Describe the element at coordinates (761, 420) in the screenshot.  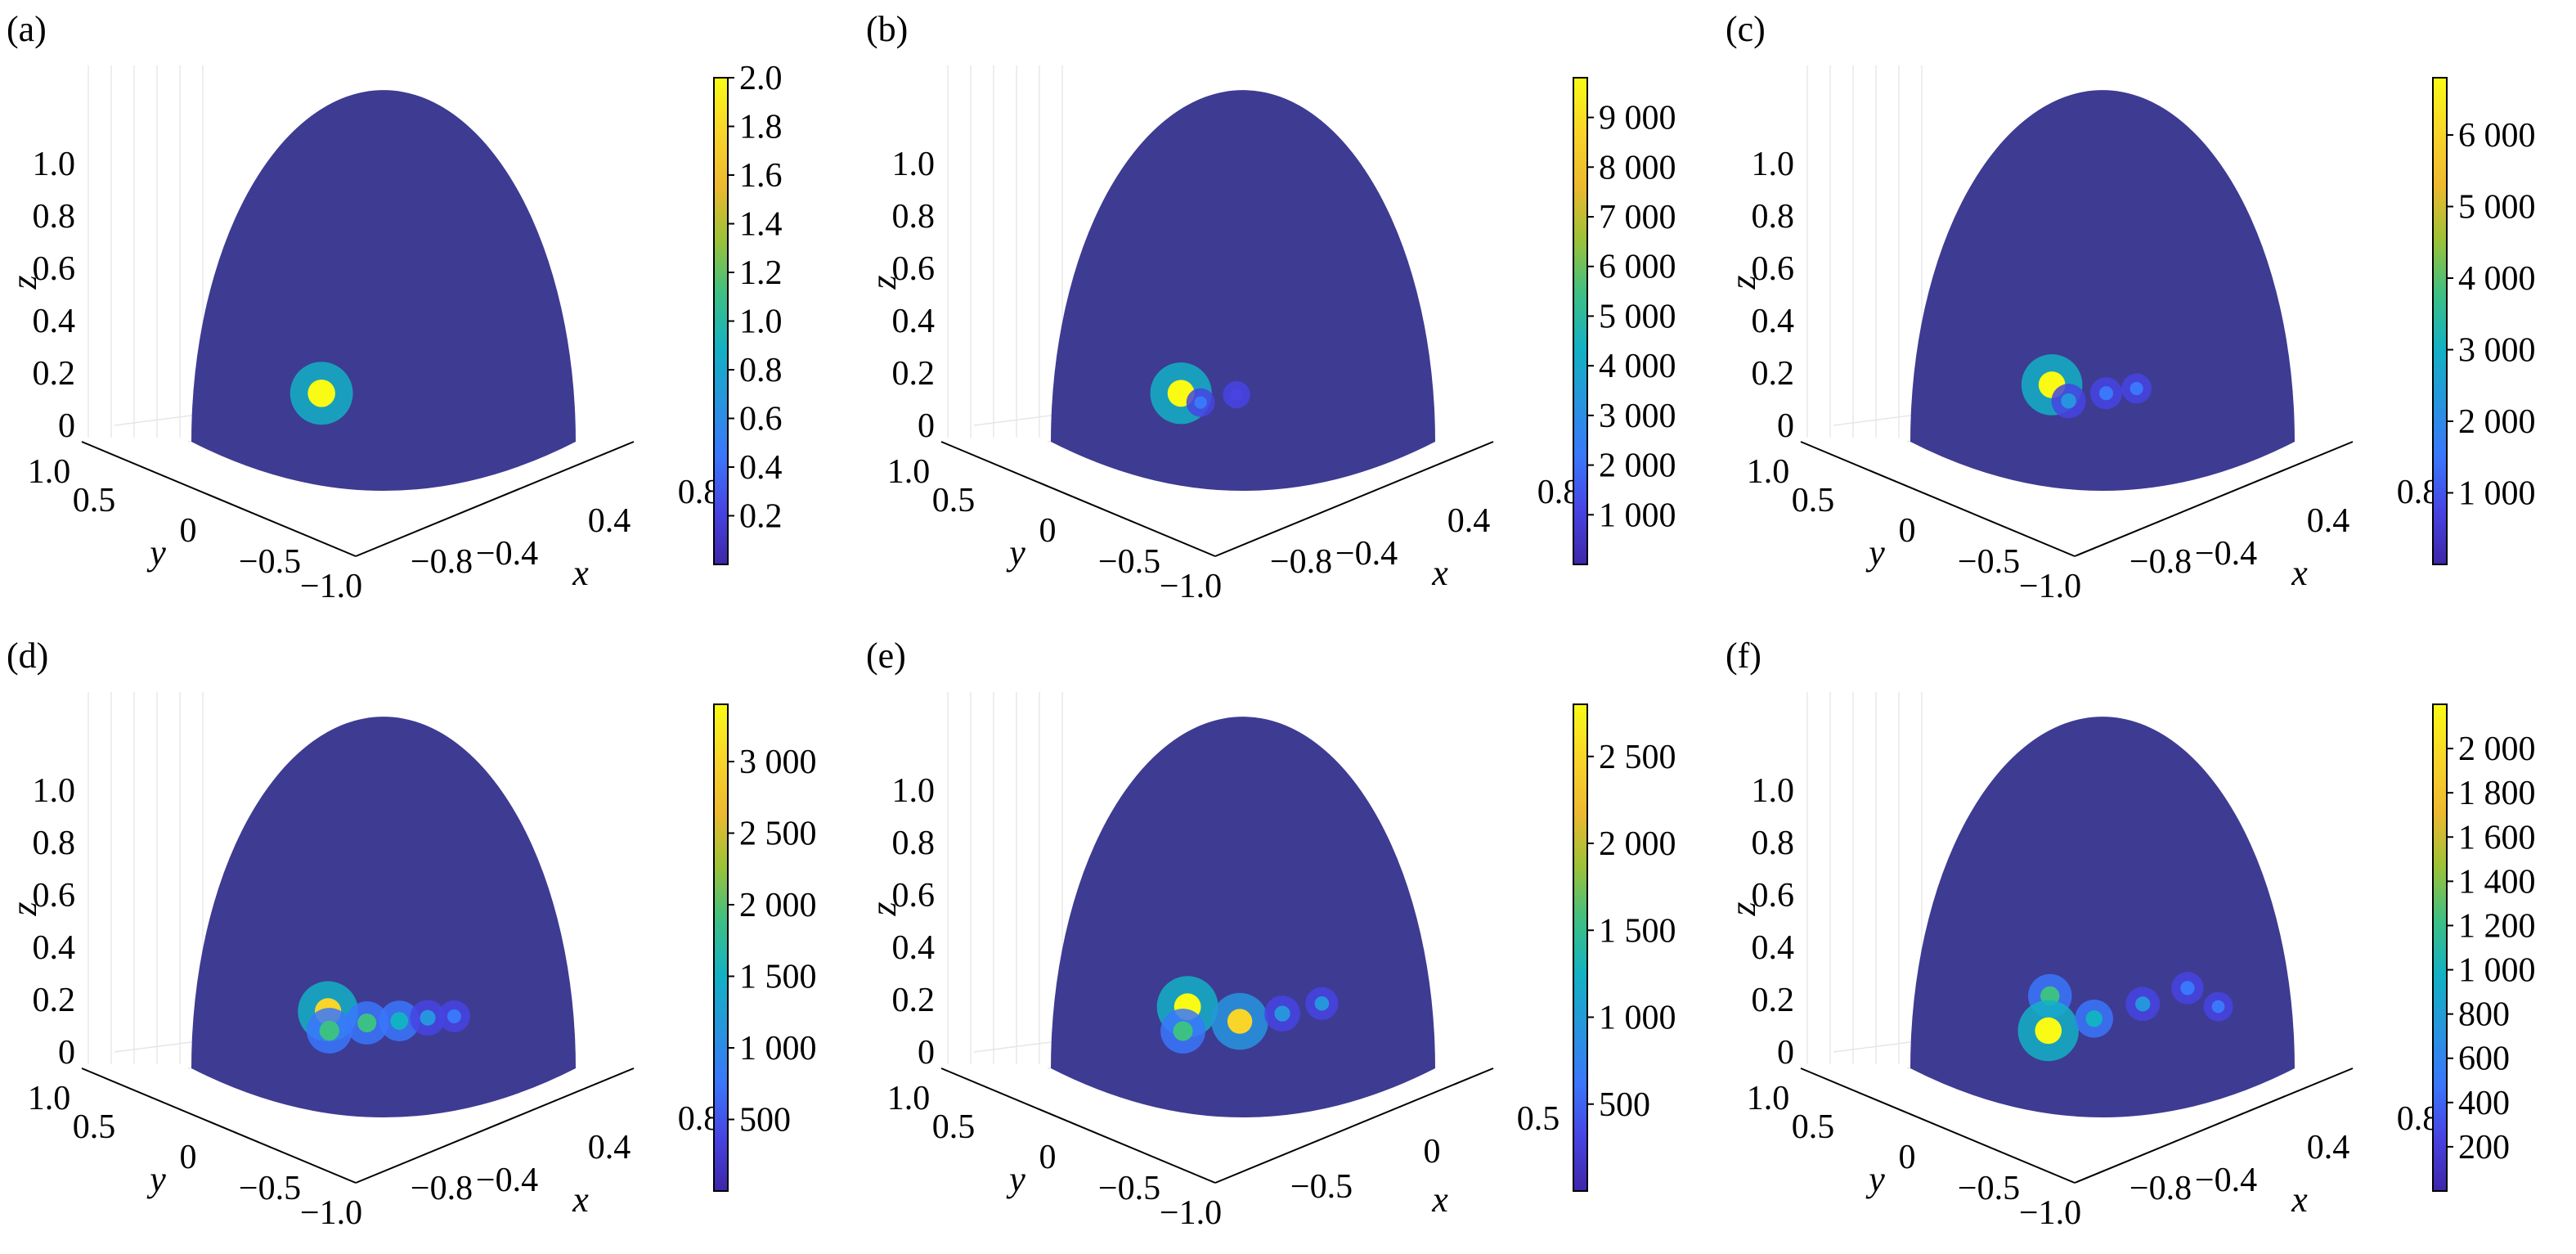
I see `colorbar-tick-label: 0.6` at that location.